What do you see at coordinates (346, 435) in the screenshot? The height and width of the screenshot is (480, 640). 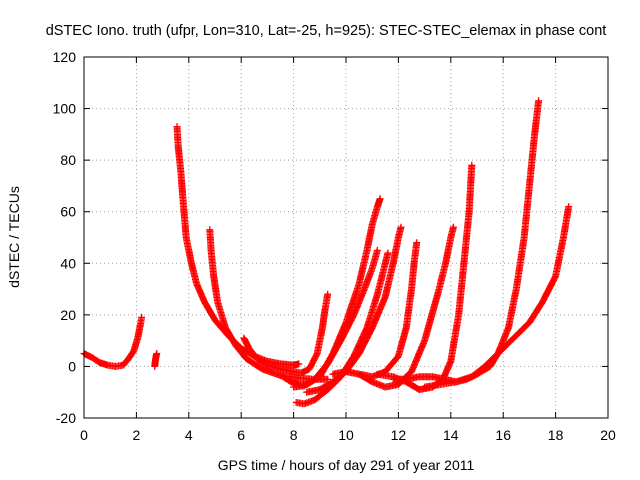 I see `x-tick-label: 10` at bounding box center [346, 435].